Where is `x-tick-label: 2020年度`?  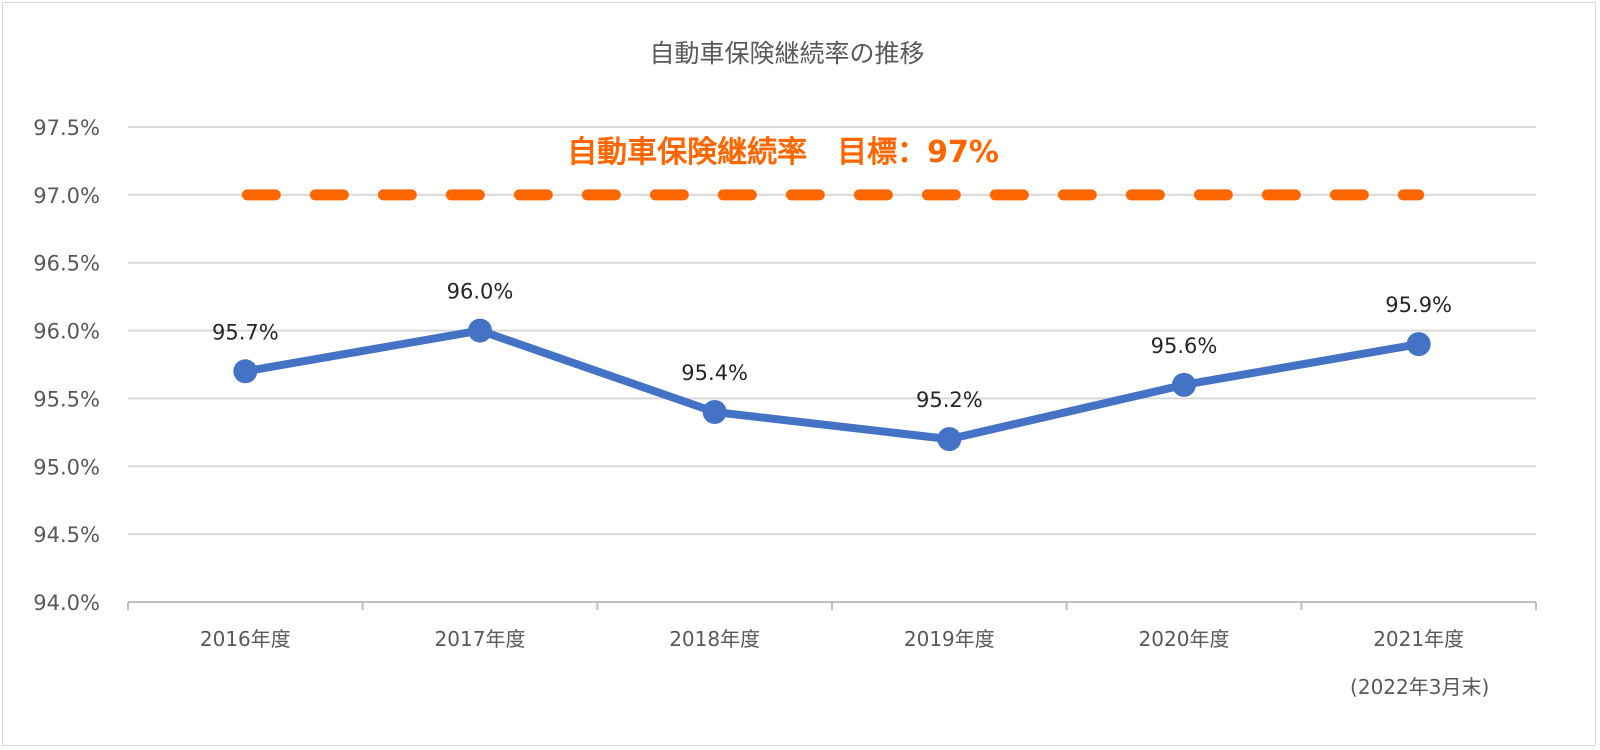
x-tick-label: 2020年度 is located at coordinates (1184, 639).